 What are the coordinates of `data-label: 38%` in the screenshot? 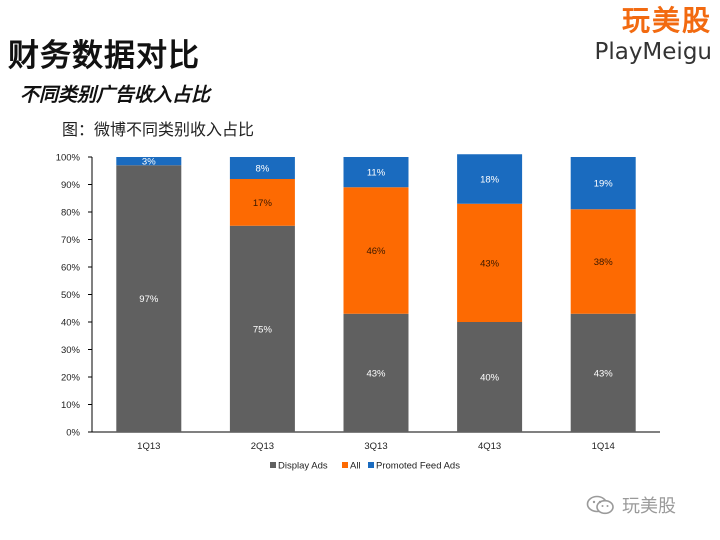 It's located at (604, 262).